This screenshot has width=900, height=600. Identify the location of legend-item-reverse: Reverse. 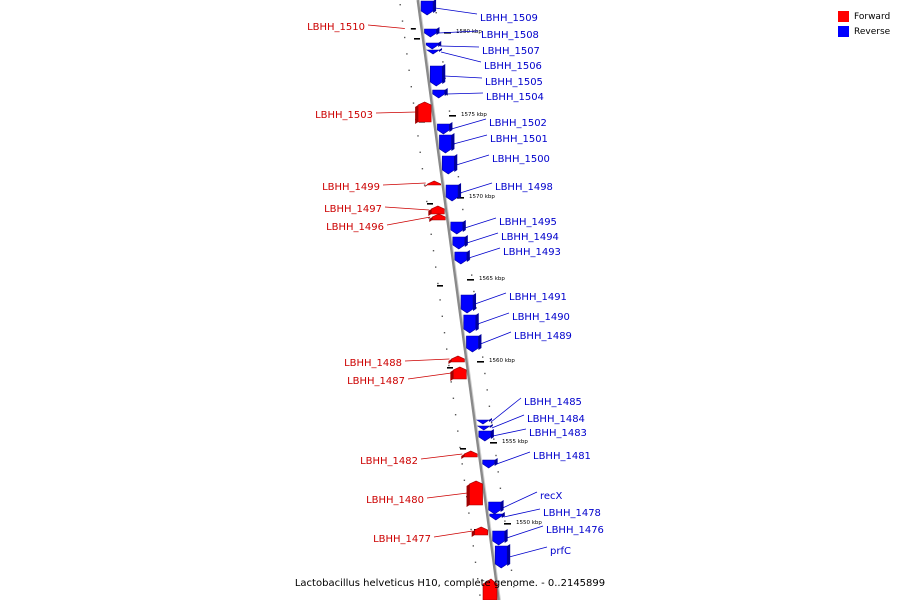
(868, 31).